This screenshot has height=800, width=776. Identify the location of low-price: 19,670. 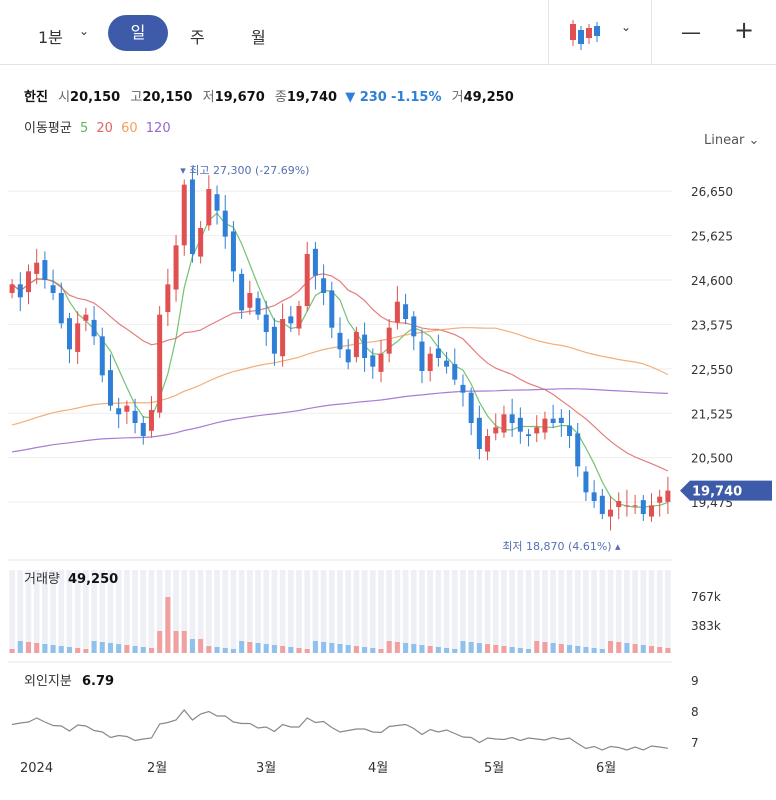
(239, 97).